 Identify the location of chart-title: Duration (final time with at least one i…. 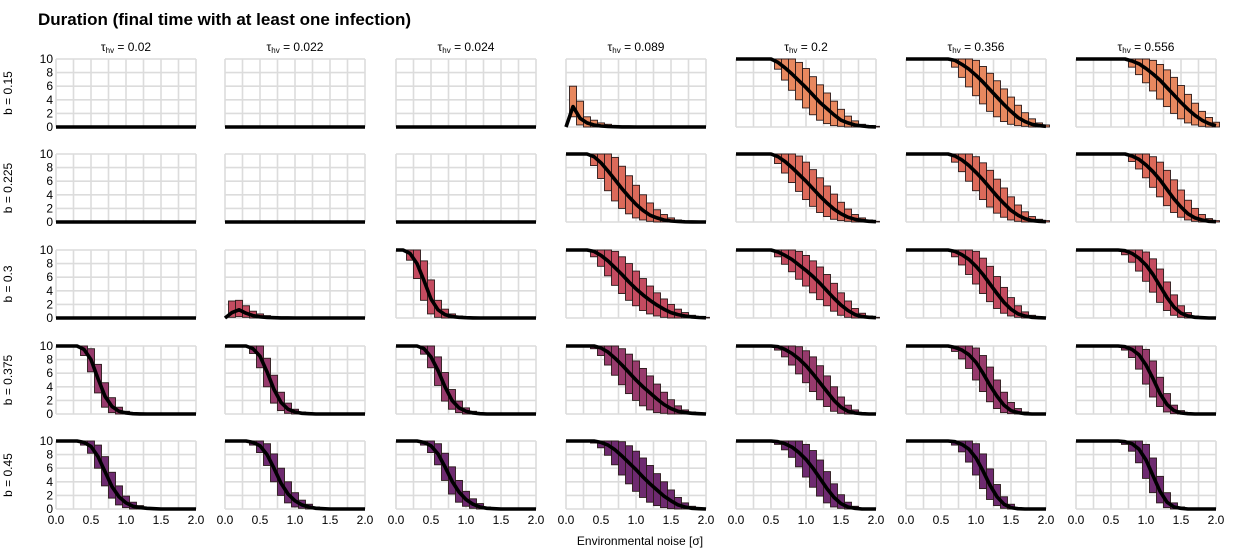
(224, 19).